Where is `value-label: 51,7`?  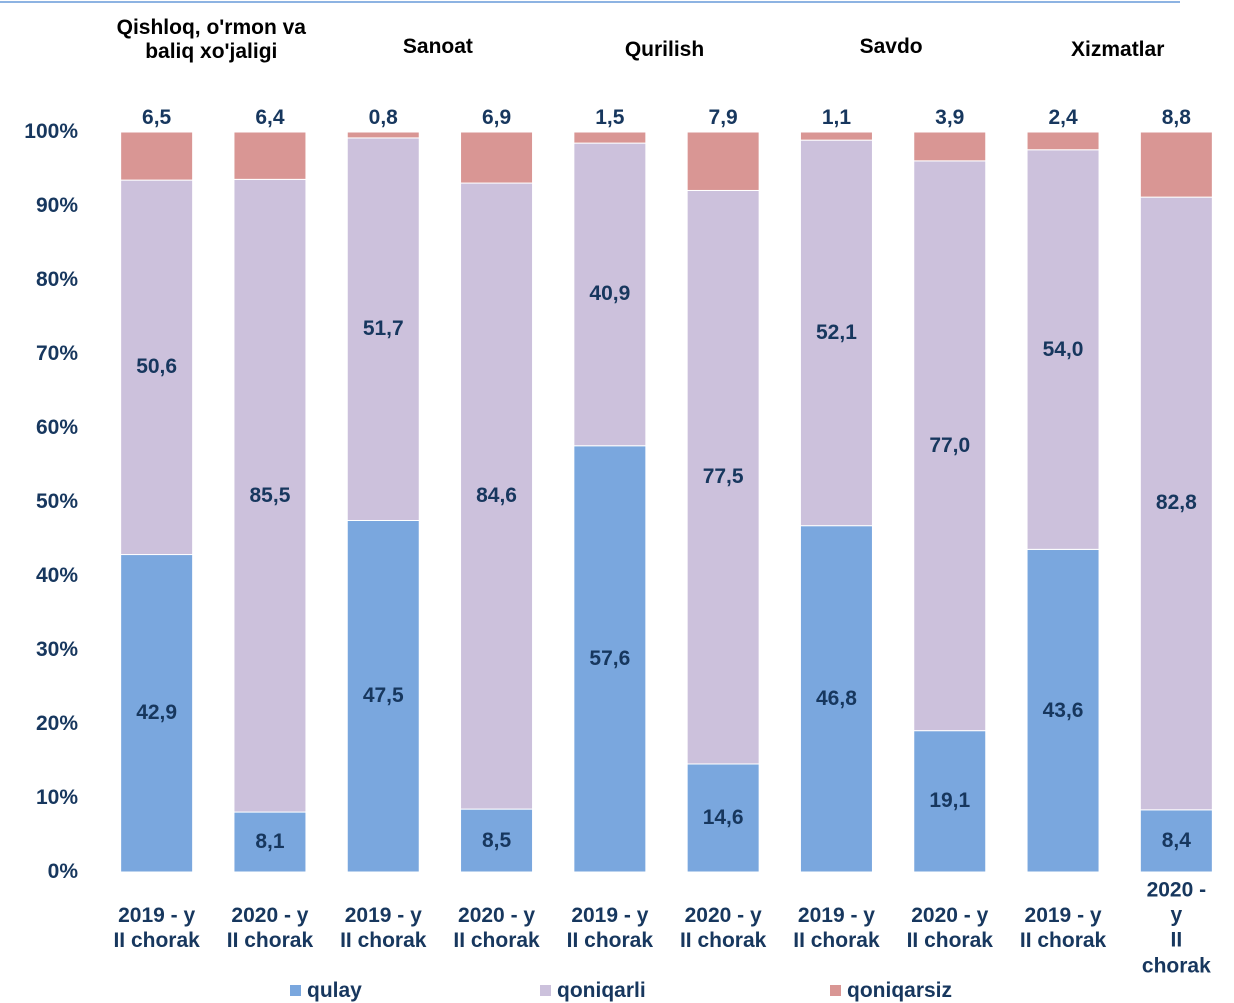
value-label: 51,7 is located at coordinates (383, 329).